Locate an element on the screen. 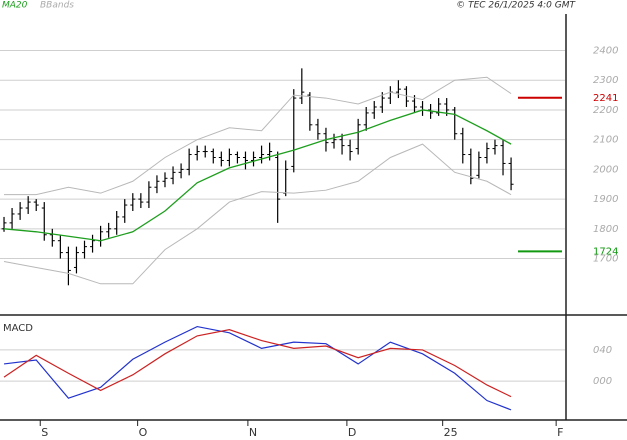 This screenshot has width=627, height=440. x-tick-label: S is located at coordinates (44, 432).